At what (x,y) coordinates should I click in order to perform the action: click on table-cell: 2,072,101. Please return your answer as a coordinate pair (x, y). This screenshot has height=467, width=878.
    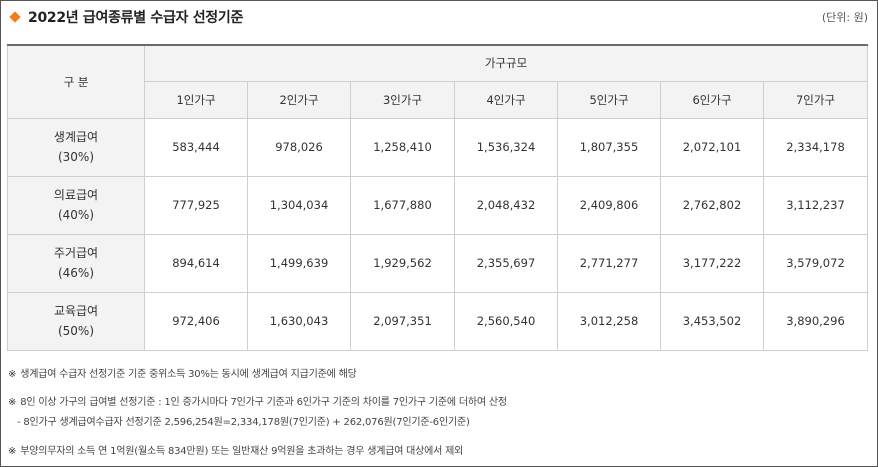
    Looking at the image, I should click on (712, 147).